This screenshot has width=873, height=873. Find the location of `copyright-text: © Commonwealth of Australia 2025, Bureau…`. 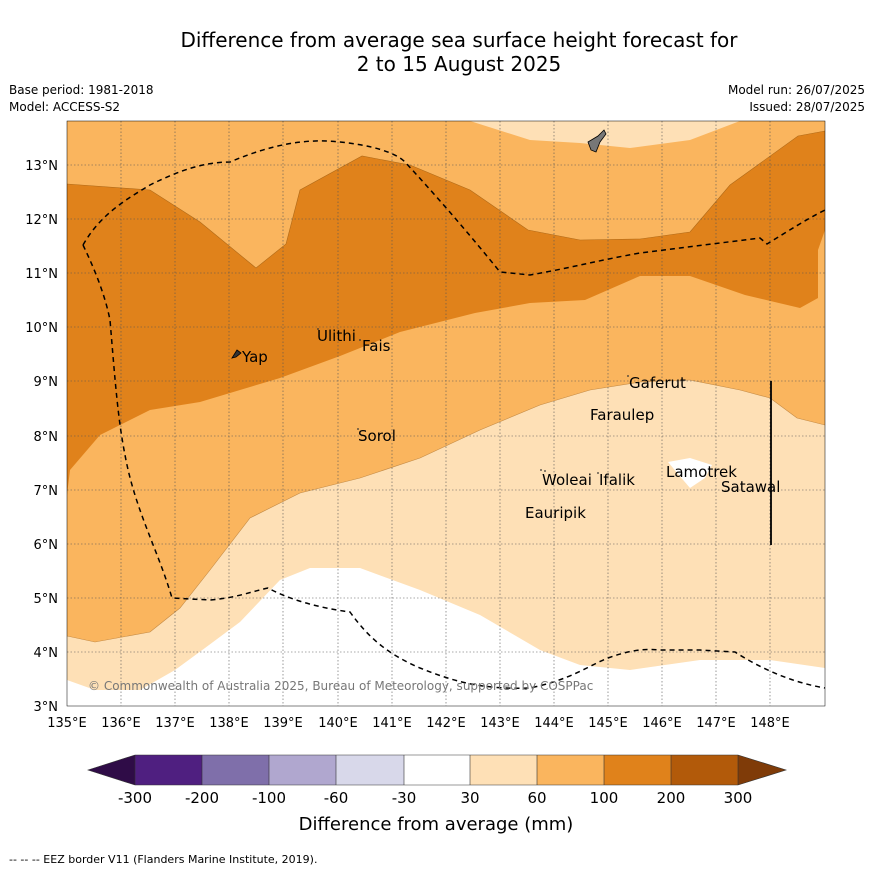

copyright-text: © Commonwealth of Australia 2025, Bureau… is located at coordinates (340, 686).